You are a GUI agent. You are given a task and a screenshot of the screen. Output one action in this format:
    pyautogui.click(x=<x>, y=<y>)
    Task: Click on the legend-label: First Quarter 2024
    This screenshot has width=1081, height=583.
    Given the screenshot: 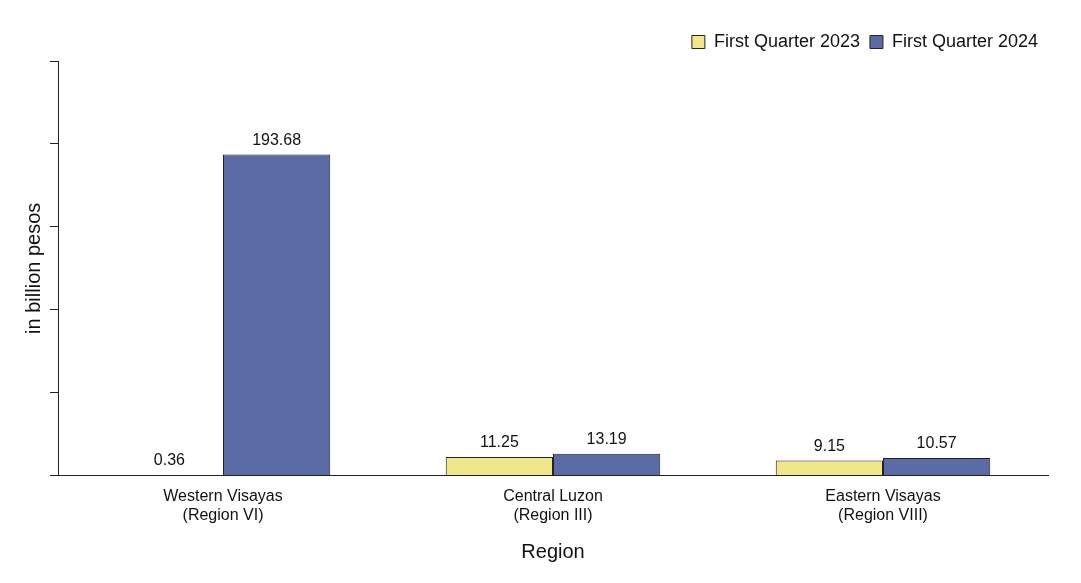 What is the action you would take?
    pyautogui.click(x=965, y=40)
    